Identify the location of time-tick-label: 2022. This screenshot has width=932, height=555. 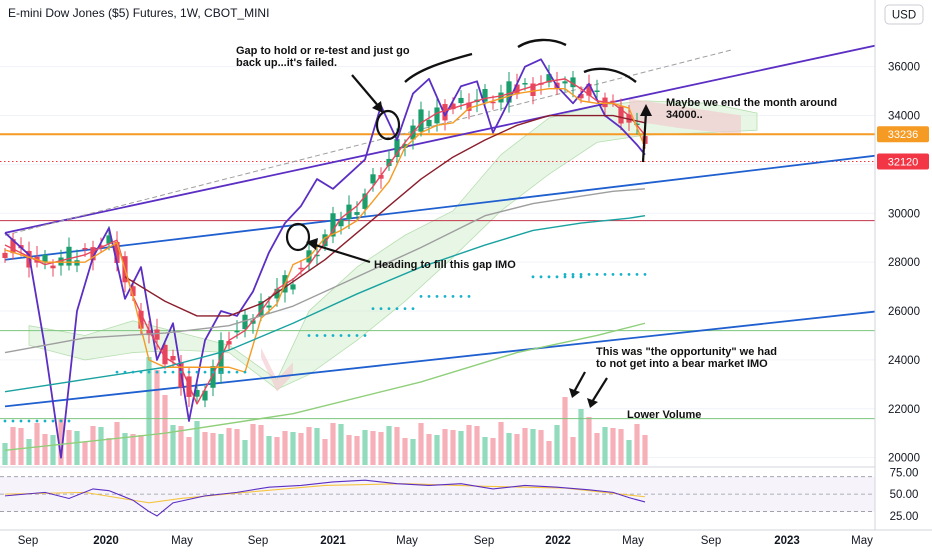
(558, 541).